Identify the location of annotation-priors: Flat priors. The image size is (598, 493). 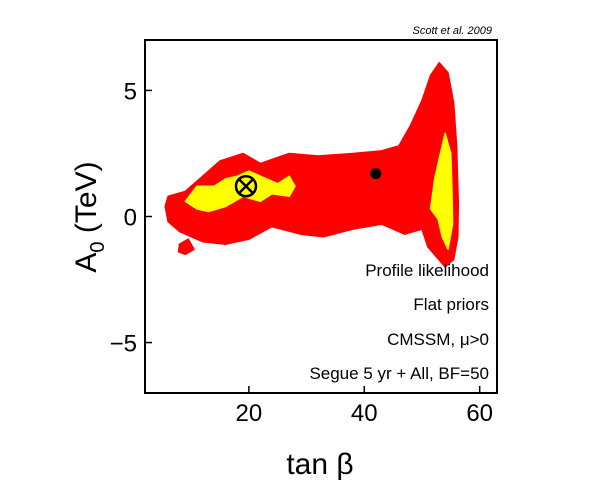
(451, 304).